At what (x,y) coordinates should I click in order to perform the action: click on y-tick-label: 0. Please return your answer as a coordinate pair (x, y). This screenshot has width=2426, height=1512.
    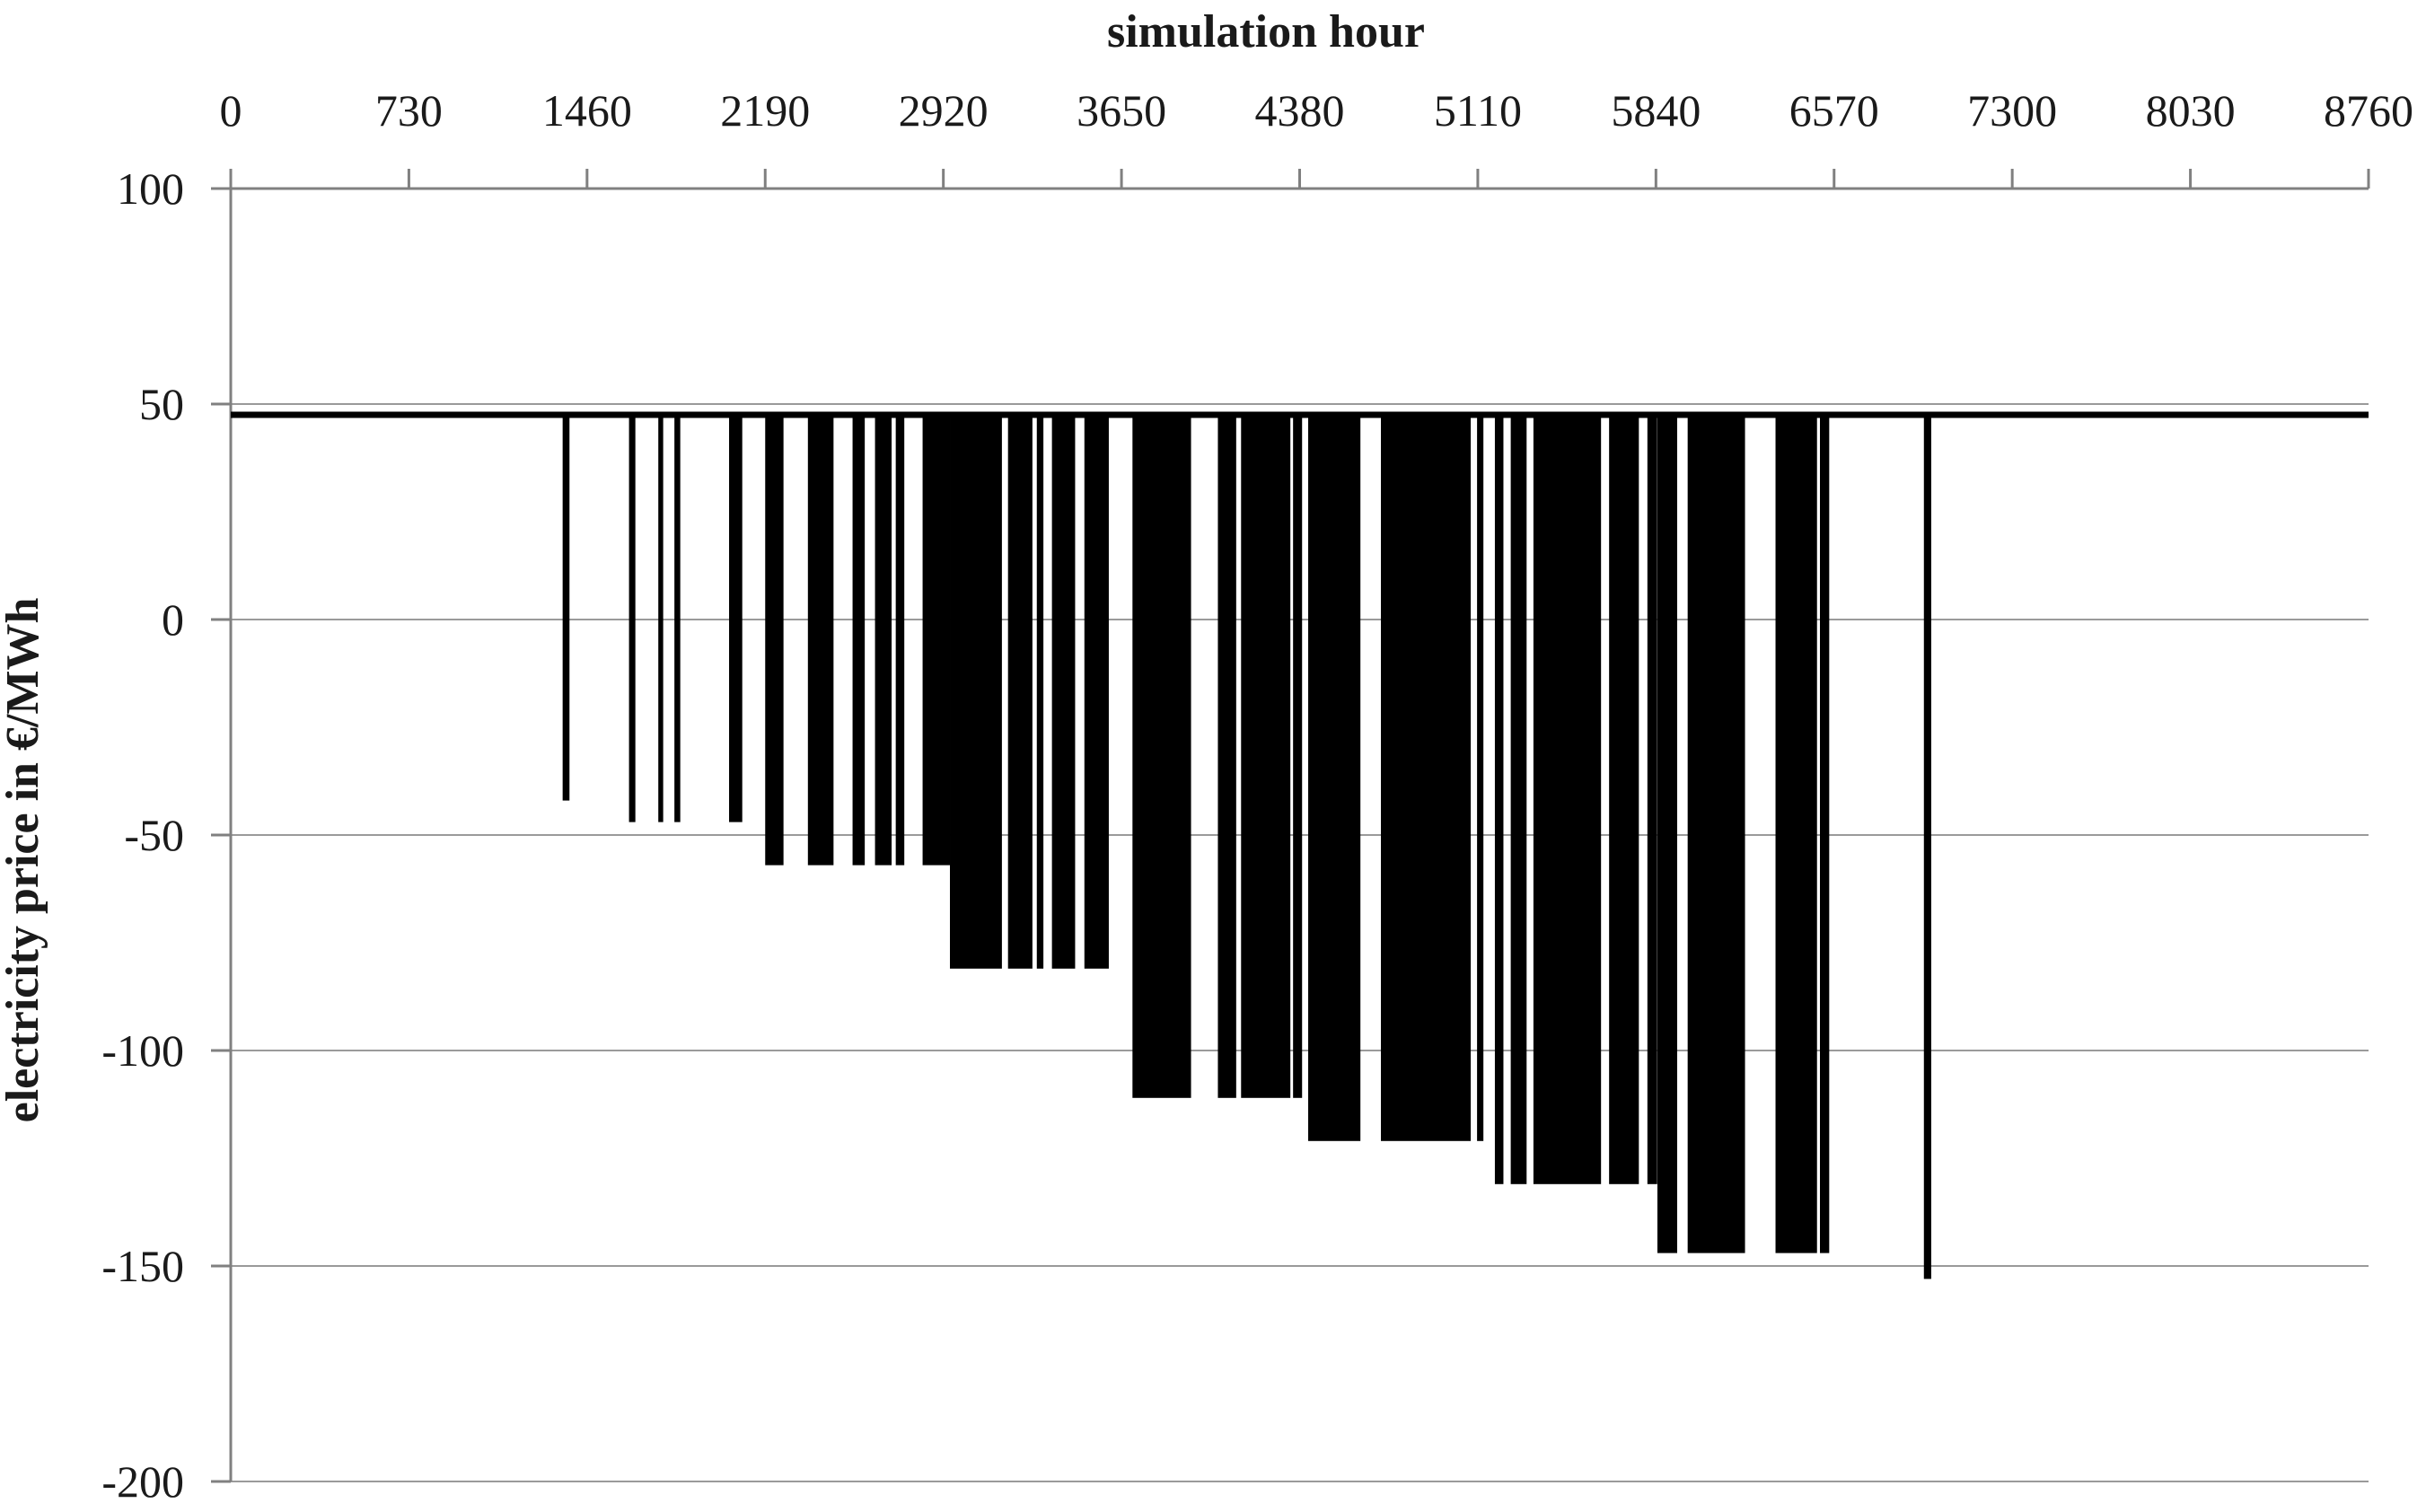
    Looking at the image, I should click on (173, 619).